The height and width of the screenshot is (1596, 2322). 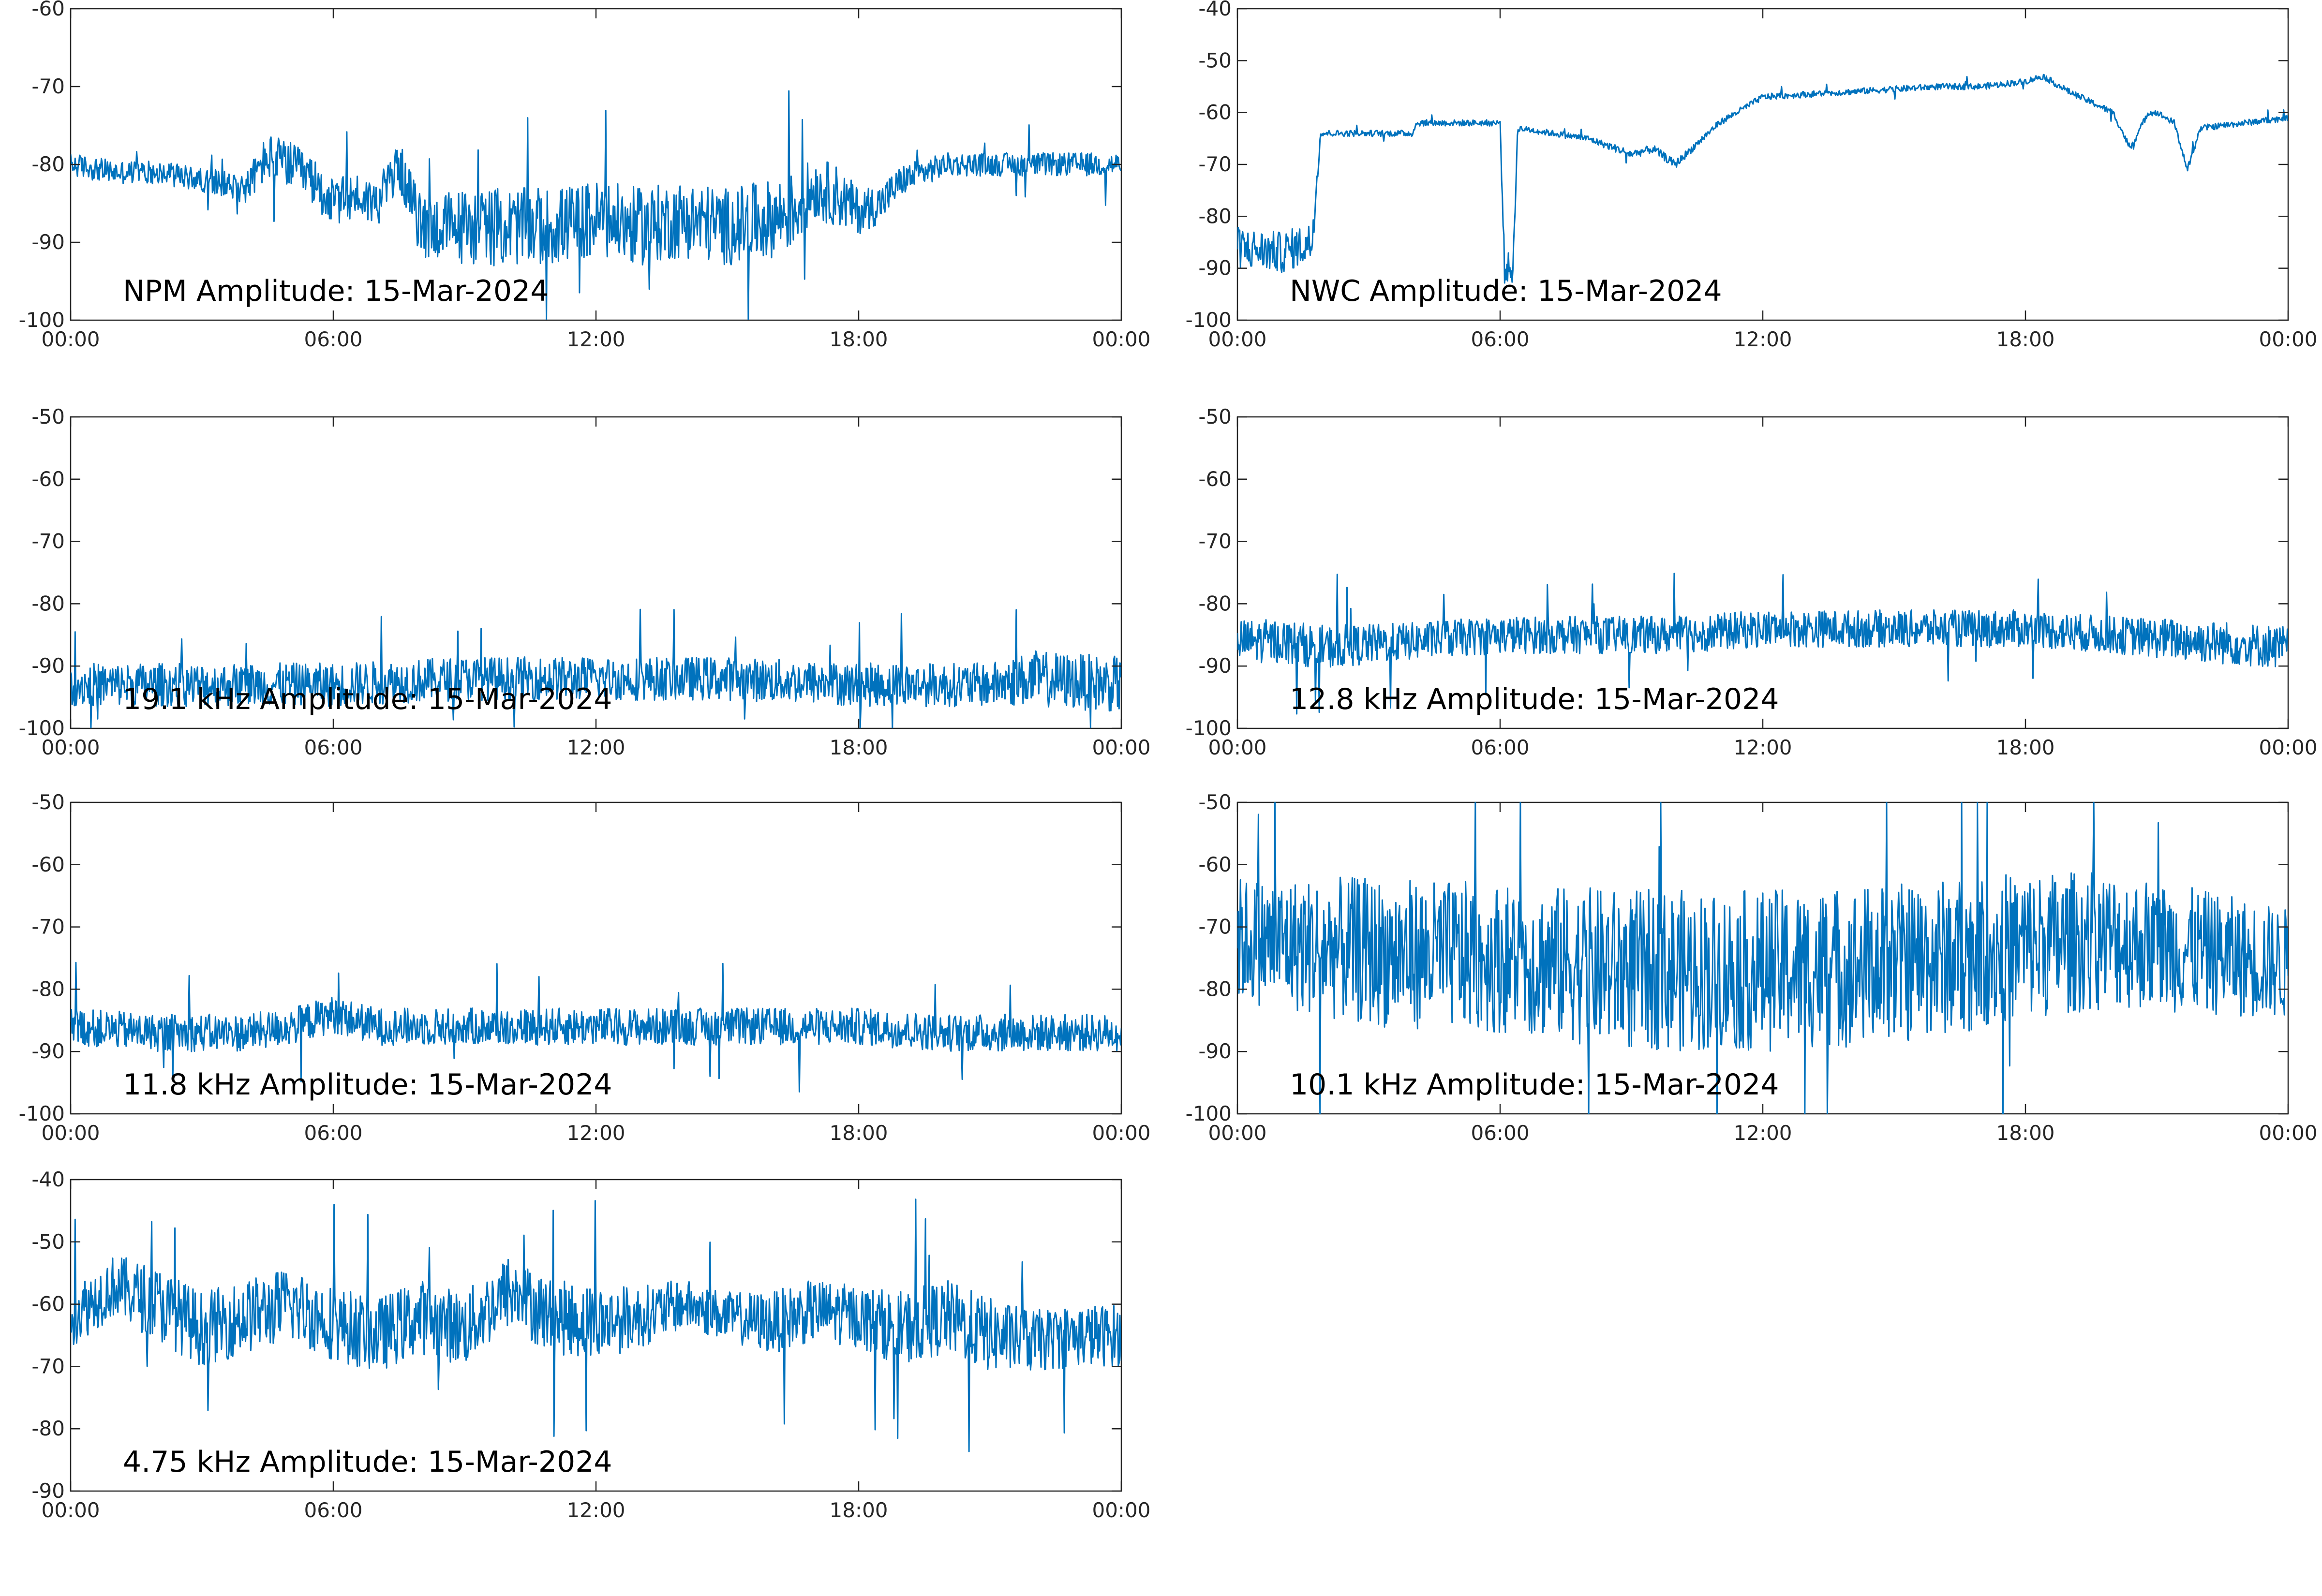 What do you see at coordinates (336, 291) in the screenshot?
I see `panel-title: NPM Amplitude: 15-Mar-2024` at bounding box center [336, 291].